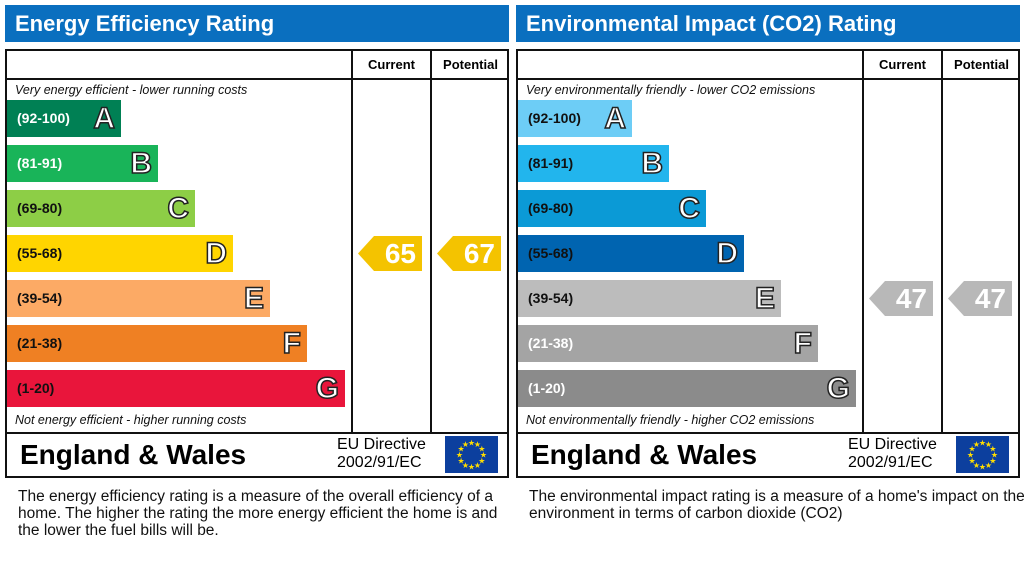 The image size is (1024, 572). Describe the element at coordinates (176, 388) in the screenshot. I see `band-g-bar: (1-20) G` at that location.